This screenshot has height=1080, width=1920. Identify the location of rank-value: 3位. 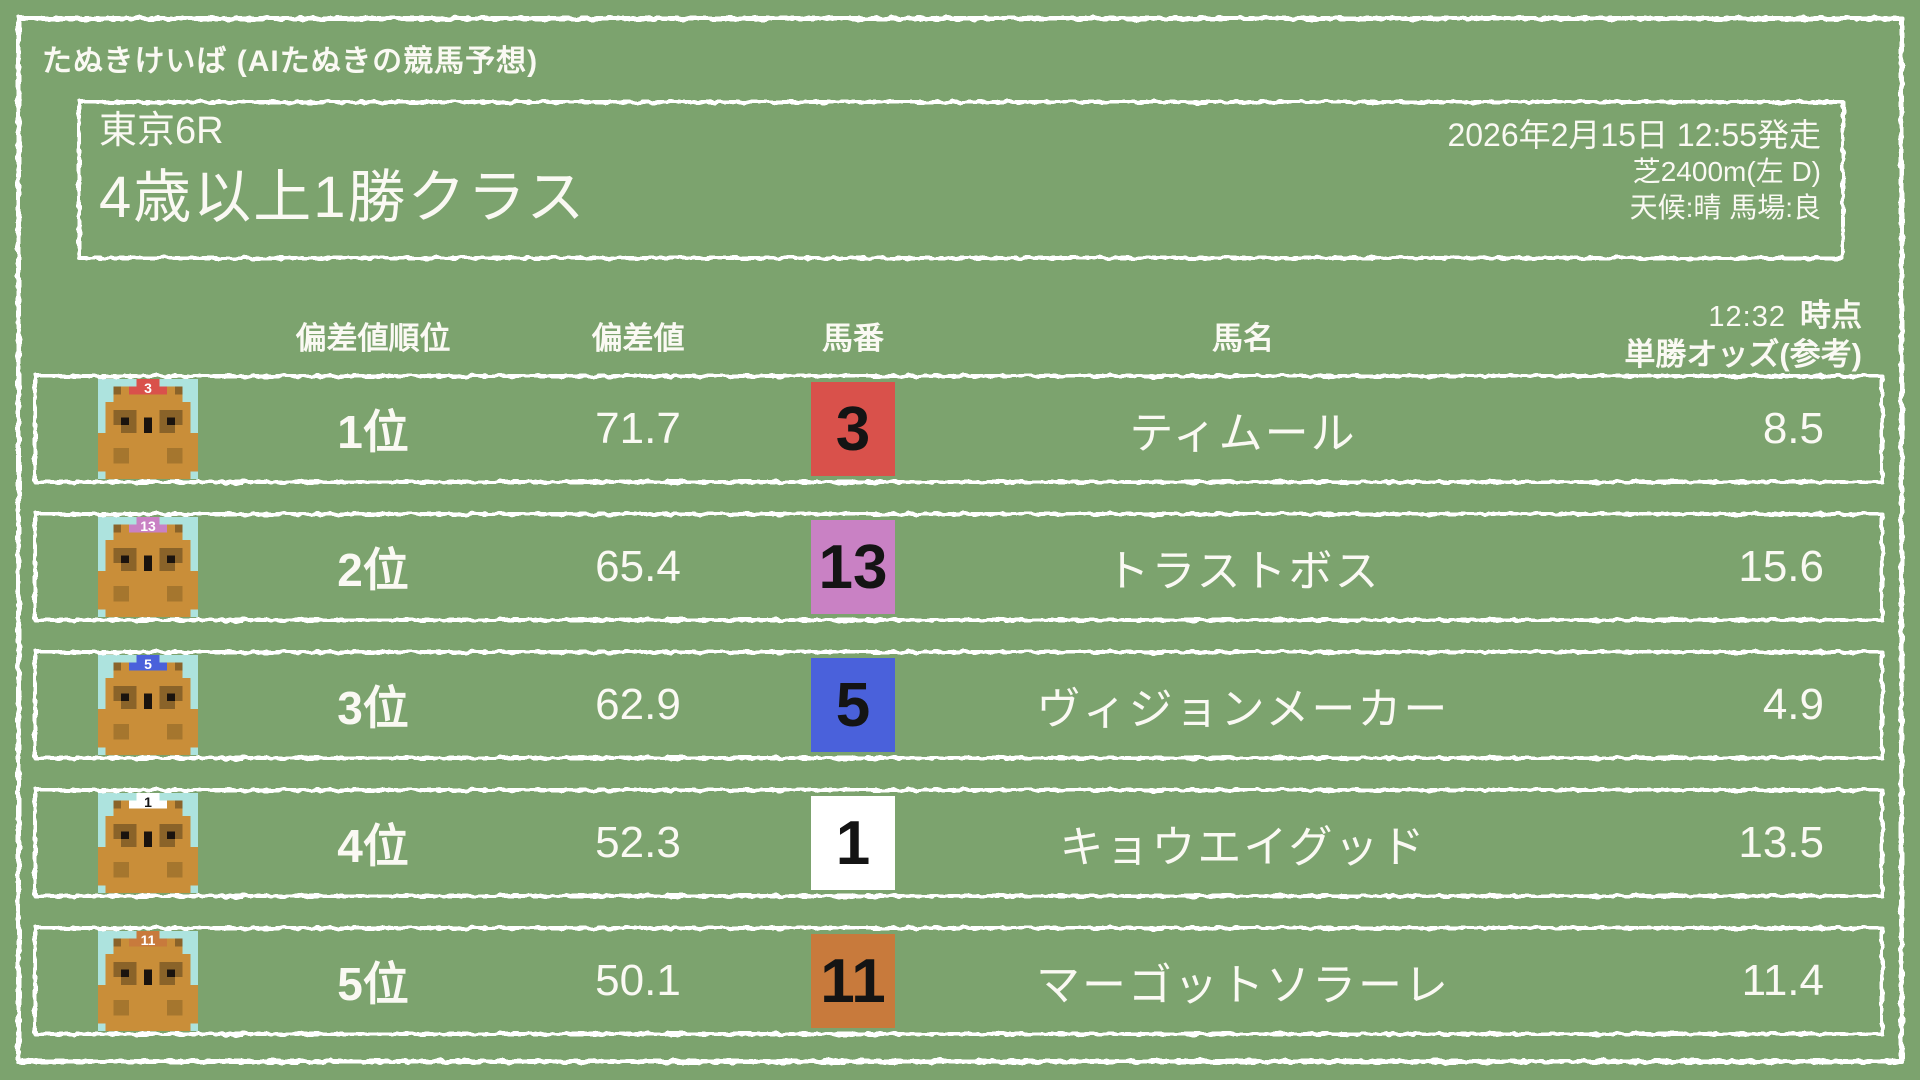
(373, 708).